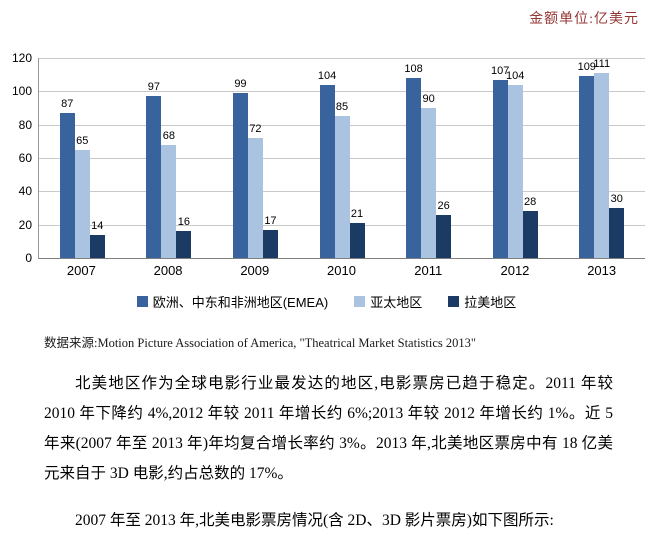  I want to click on bar: 21, so click(357, 233).